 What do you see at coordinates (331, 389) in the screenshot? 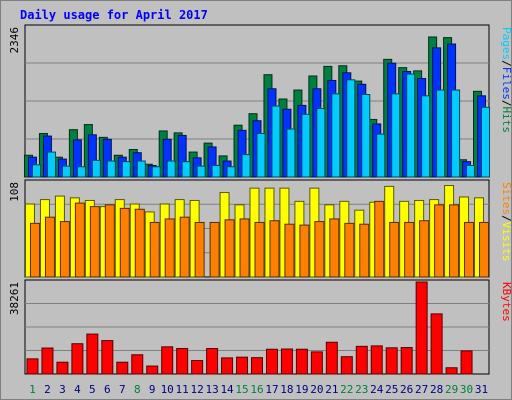
I see `x-tick-label: 21` at bounding box center [331, 389].